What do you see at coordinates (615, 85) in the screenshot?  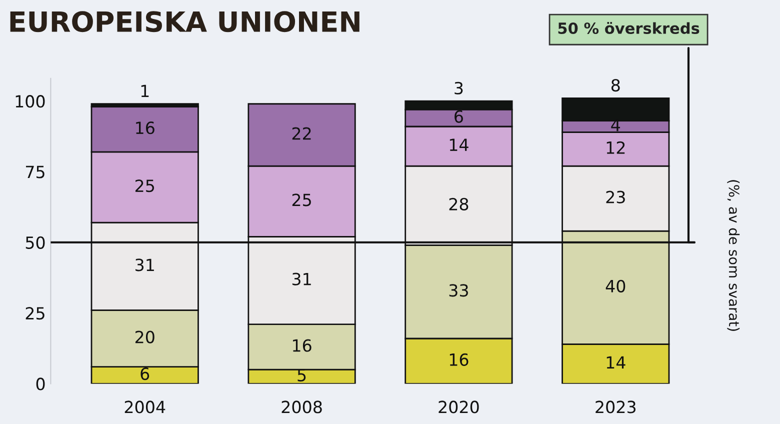 I see `data-label: 8` at bounding box center [615, 85].